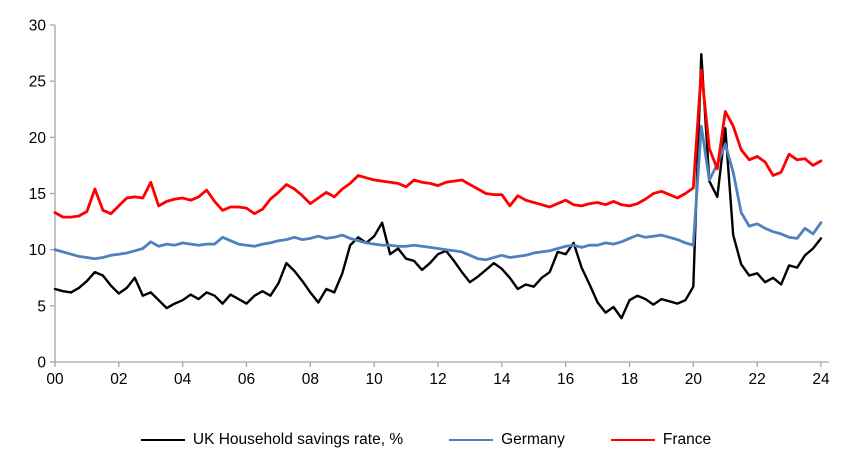 This screenshot has height=476, width=852. Describe the element at coordinates (661, 440) in the screenshot. I see `legend-item-france: France` at that location.